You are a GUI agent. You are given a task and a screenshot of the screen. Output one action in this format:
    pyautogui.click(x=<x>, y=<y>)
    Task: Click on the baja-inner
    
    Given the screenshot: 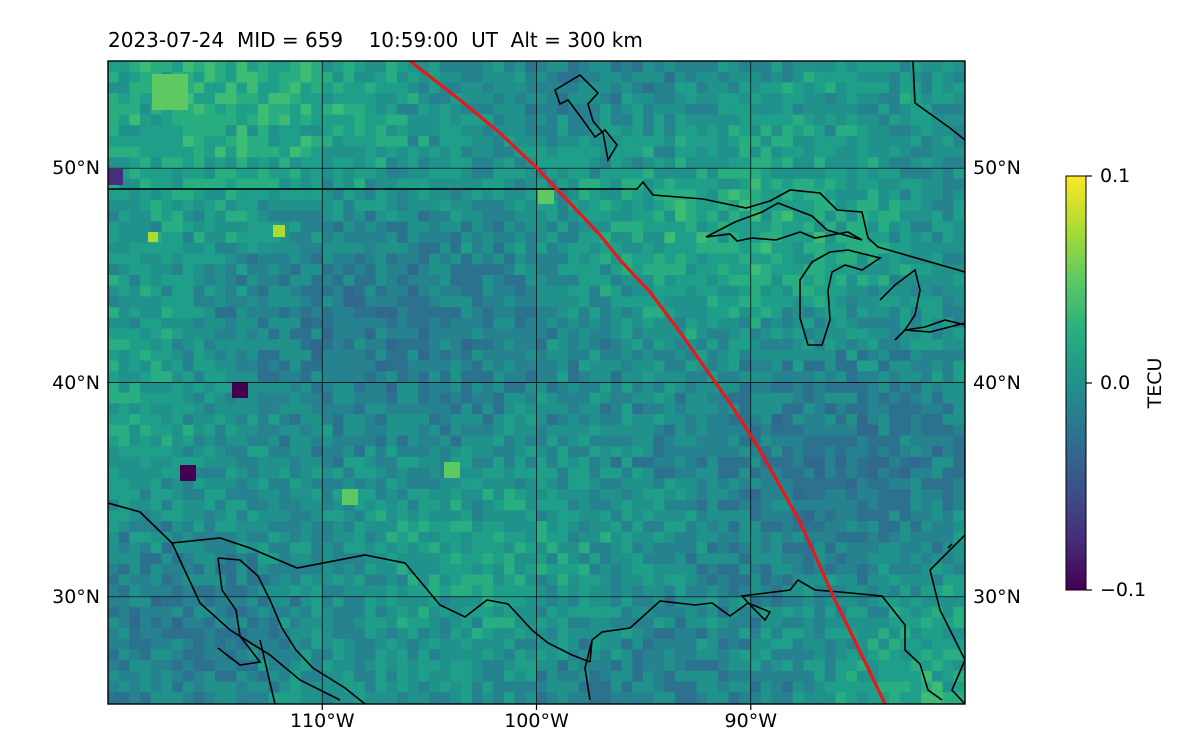 What is the action you would take?
    pyautogui.click(x=267, y=671)
    